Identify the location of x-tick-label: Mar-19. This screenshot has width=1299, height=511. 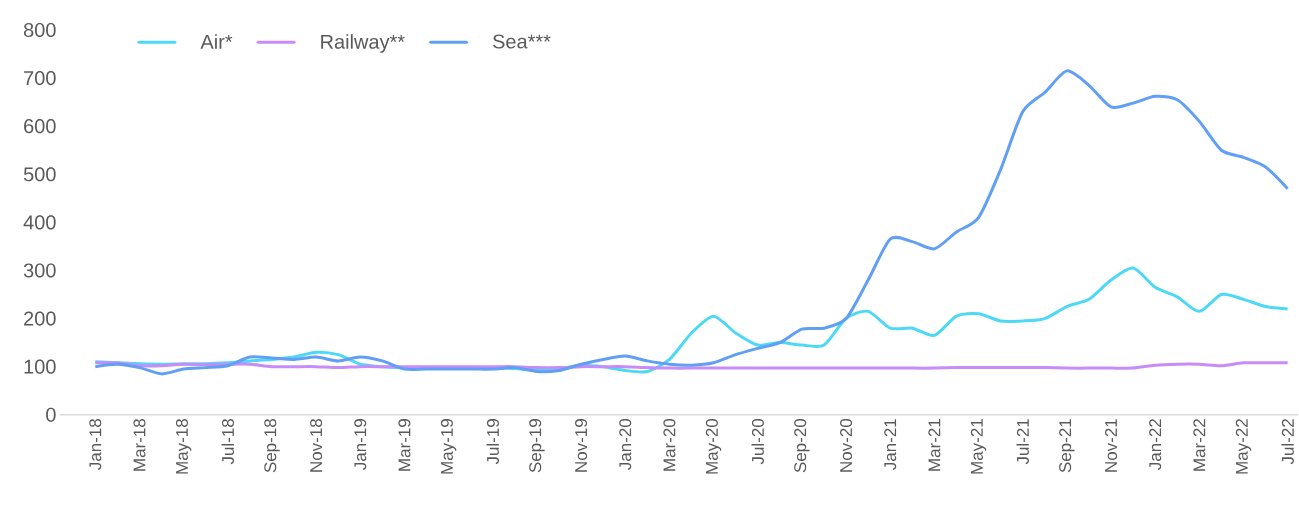
(404, 445).